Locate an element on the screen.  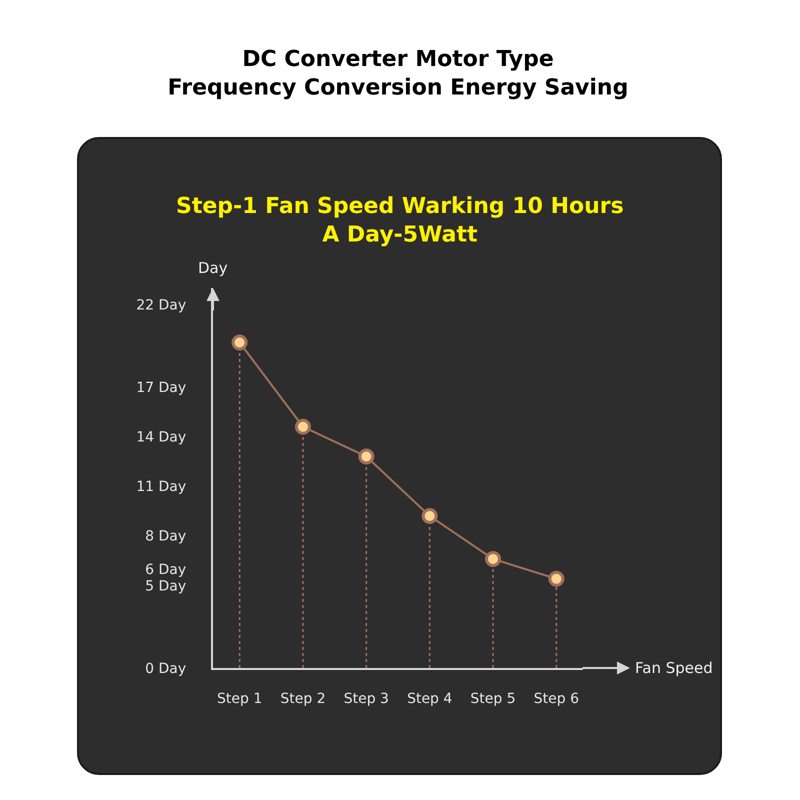
x-axis-title: Fan Speed is located at coordinates (674, 668).